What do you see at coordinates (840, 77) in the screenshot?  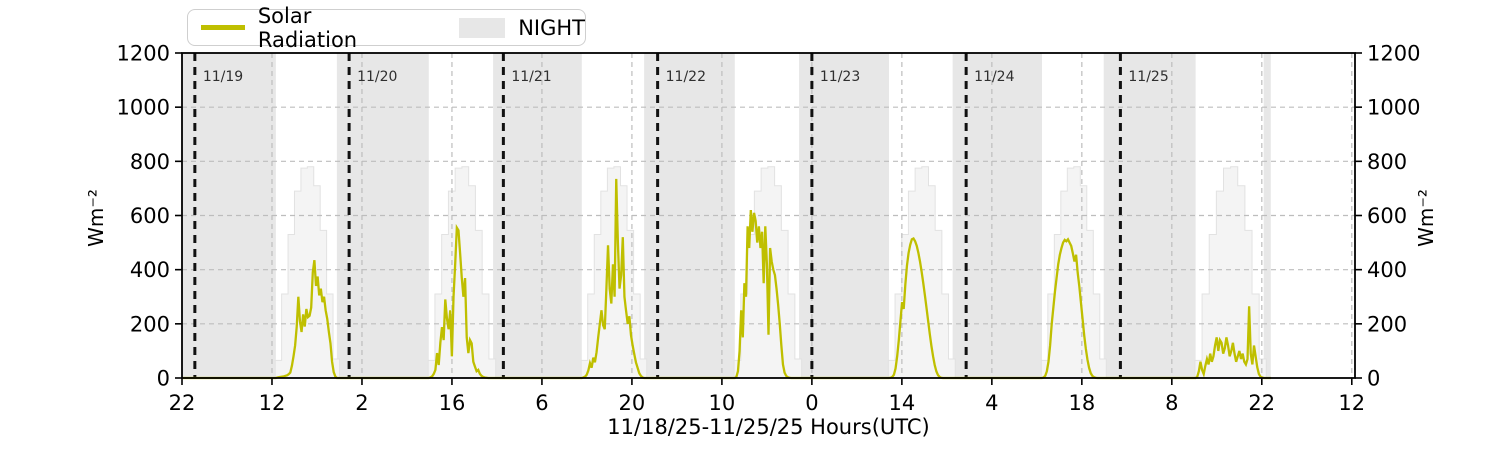 I see `day-boundary-label: 11/23` at bounding box center [840, 77].